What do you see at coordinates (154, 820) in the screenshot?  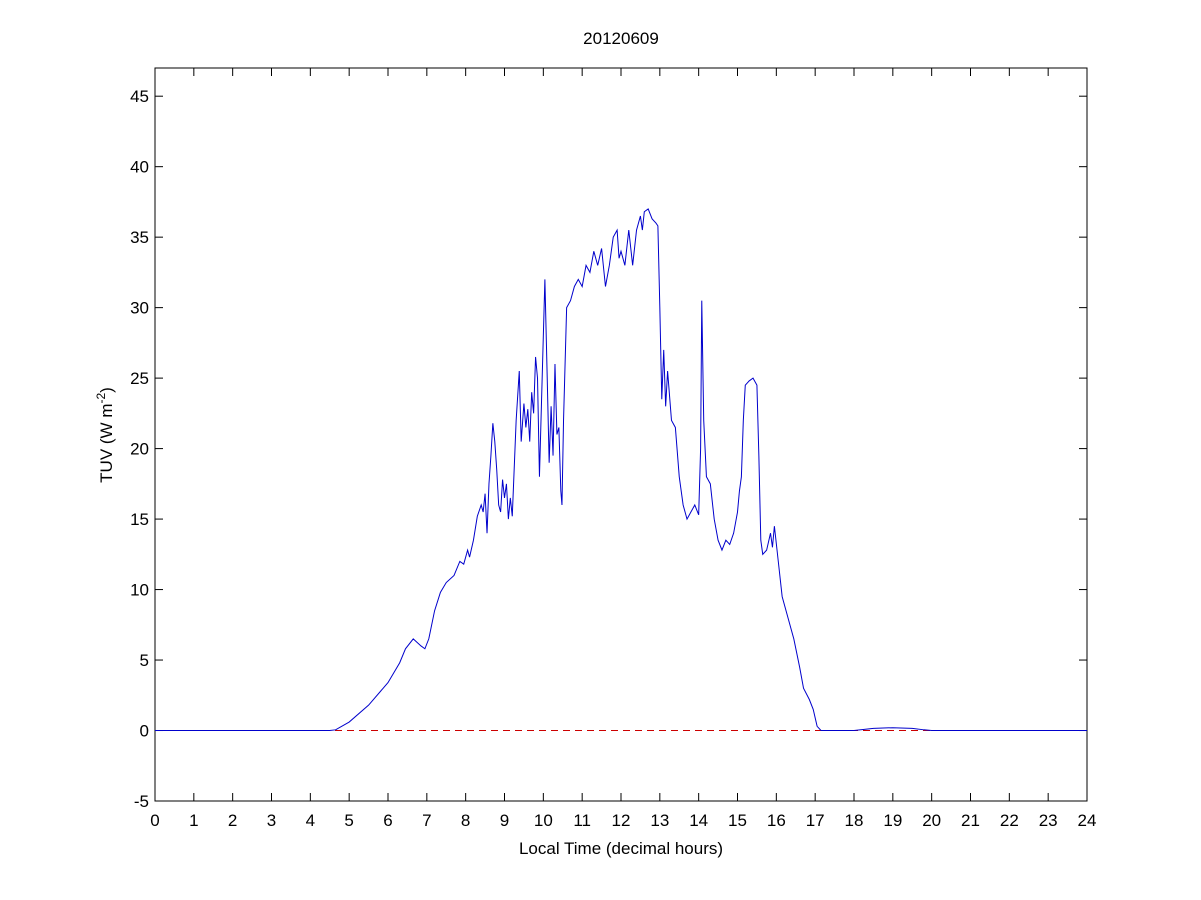 I see `x-tick-label: 0` at bounding box center [154, 820].